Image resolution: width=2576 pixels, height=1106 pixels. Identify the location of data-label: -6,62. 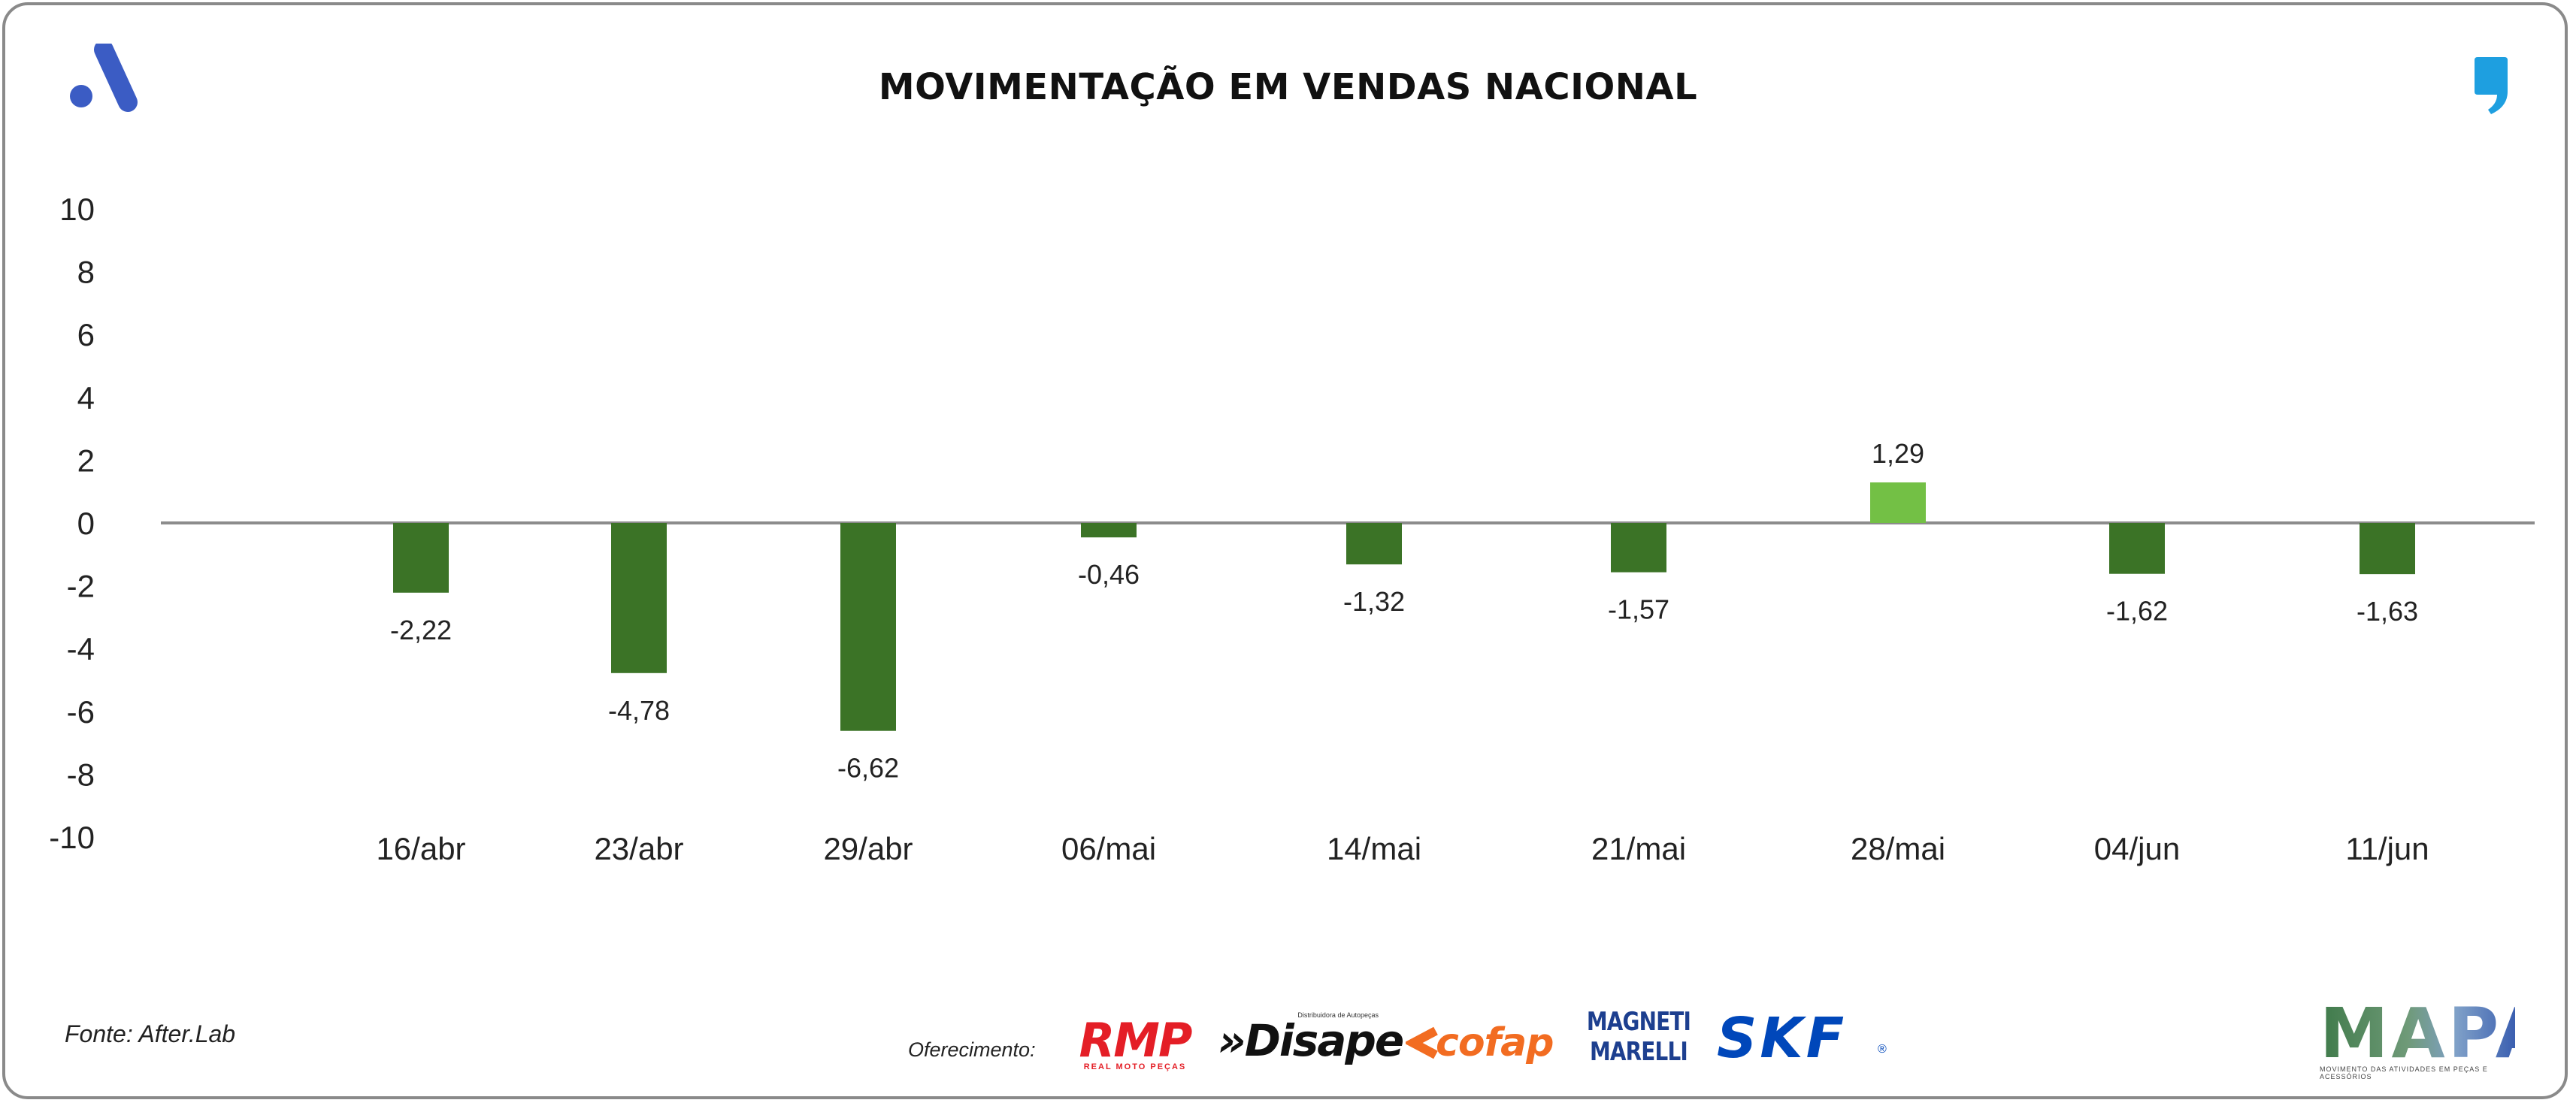
(868, 768).